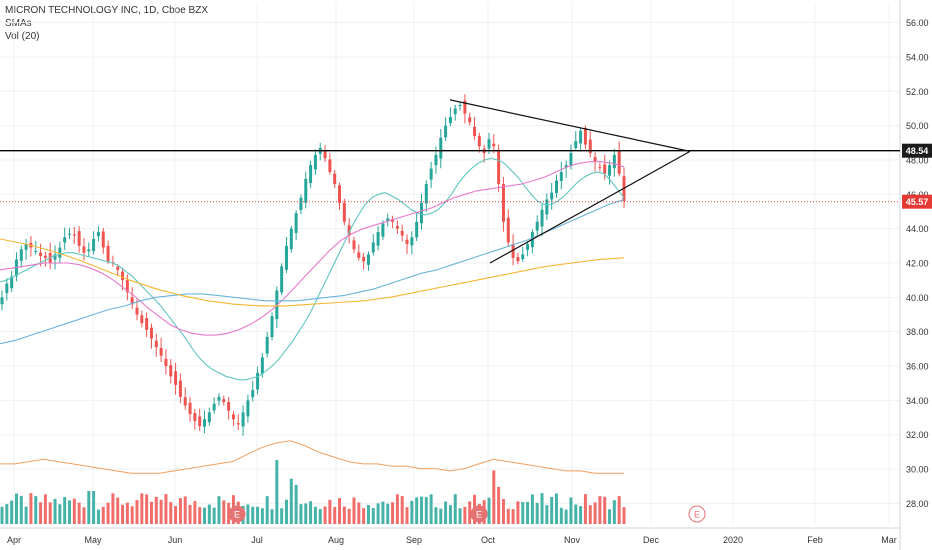 This screenshot has height=550, width=932. What do you see at coordinates (917, 264) in the screenshot?
I see `y-tick-label: 42.00` at bounding box center [917, 264].